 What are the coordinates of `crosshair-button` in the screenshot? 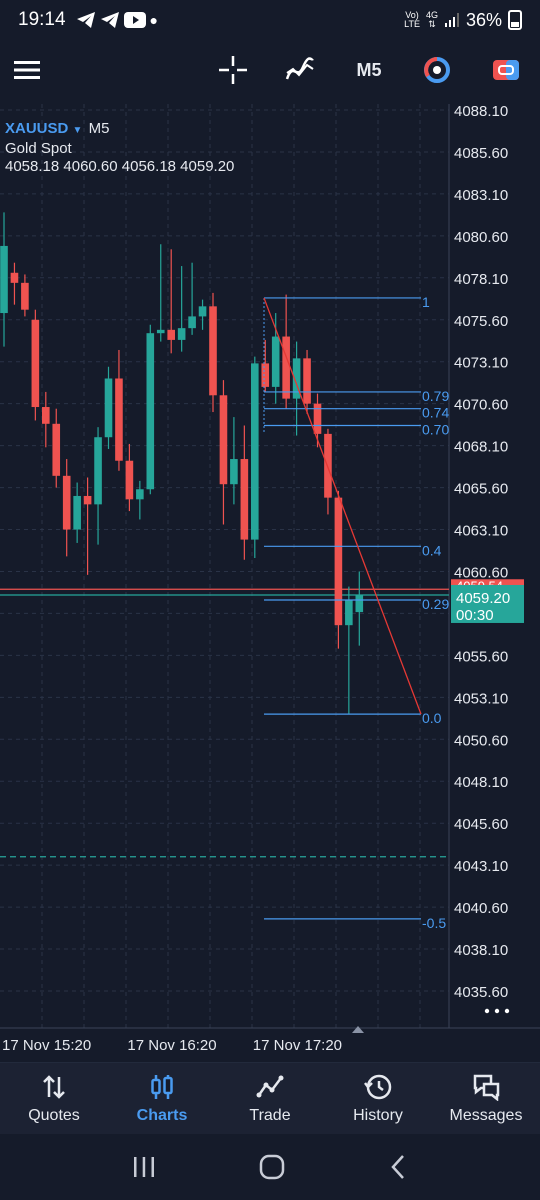 It's located at (233, 70).